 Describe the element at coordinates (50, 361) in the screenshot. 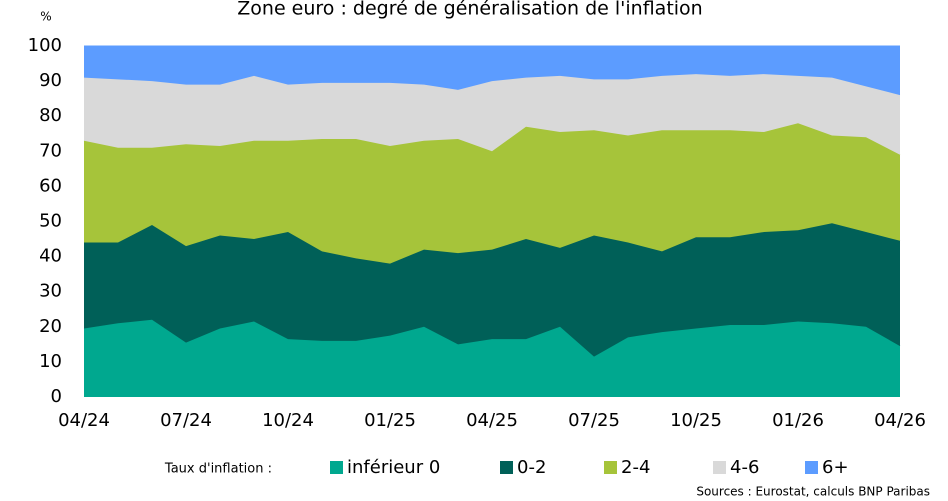

I see `y-tick-label: 10` at that location.